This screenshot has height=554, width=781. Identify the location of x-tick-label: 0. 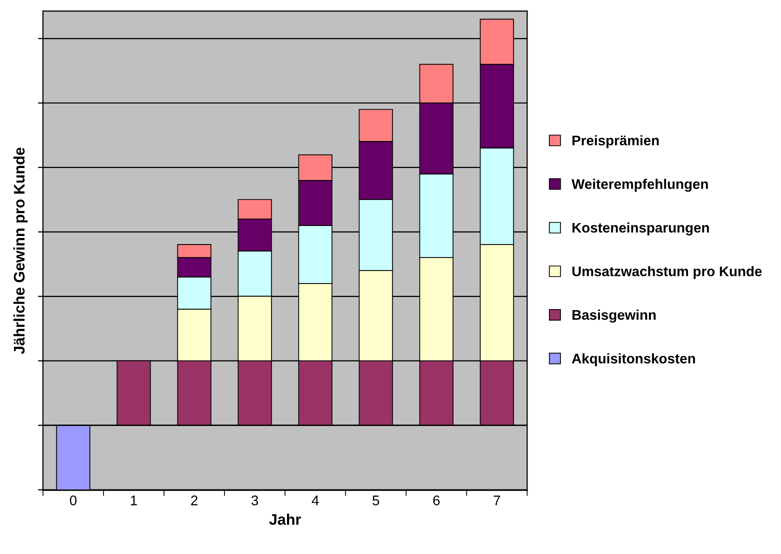
(73, 501).